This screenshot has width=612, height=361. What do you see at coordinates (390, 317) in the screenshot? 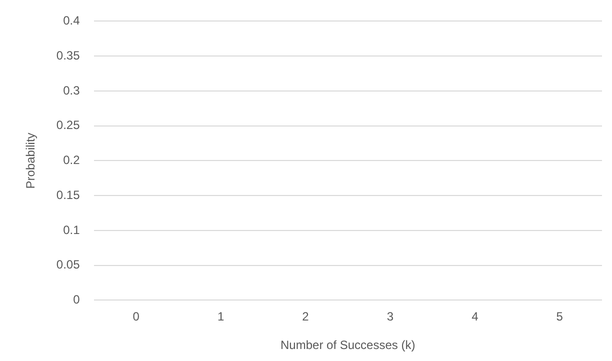
I see `x-tick-label: 3` at bounding box center [390, 317].